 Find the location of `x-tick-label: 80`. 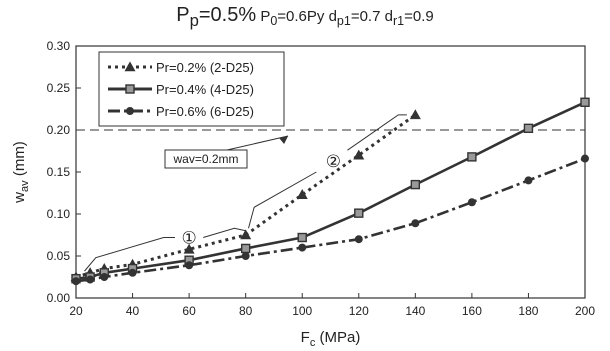

x-tick-label: 80 is located at coordinates (246, 311).